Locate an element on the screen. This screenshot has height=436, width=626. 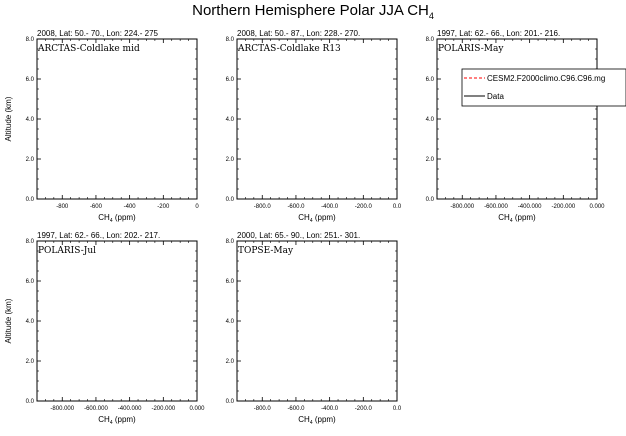
figure-title: Northern Hemisphere Polar JJA CH4 is located at coordinates (313, 11).